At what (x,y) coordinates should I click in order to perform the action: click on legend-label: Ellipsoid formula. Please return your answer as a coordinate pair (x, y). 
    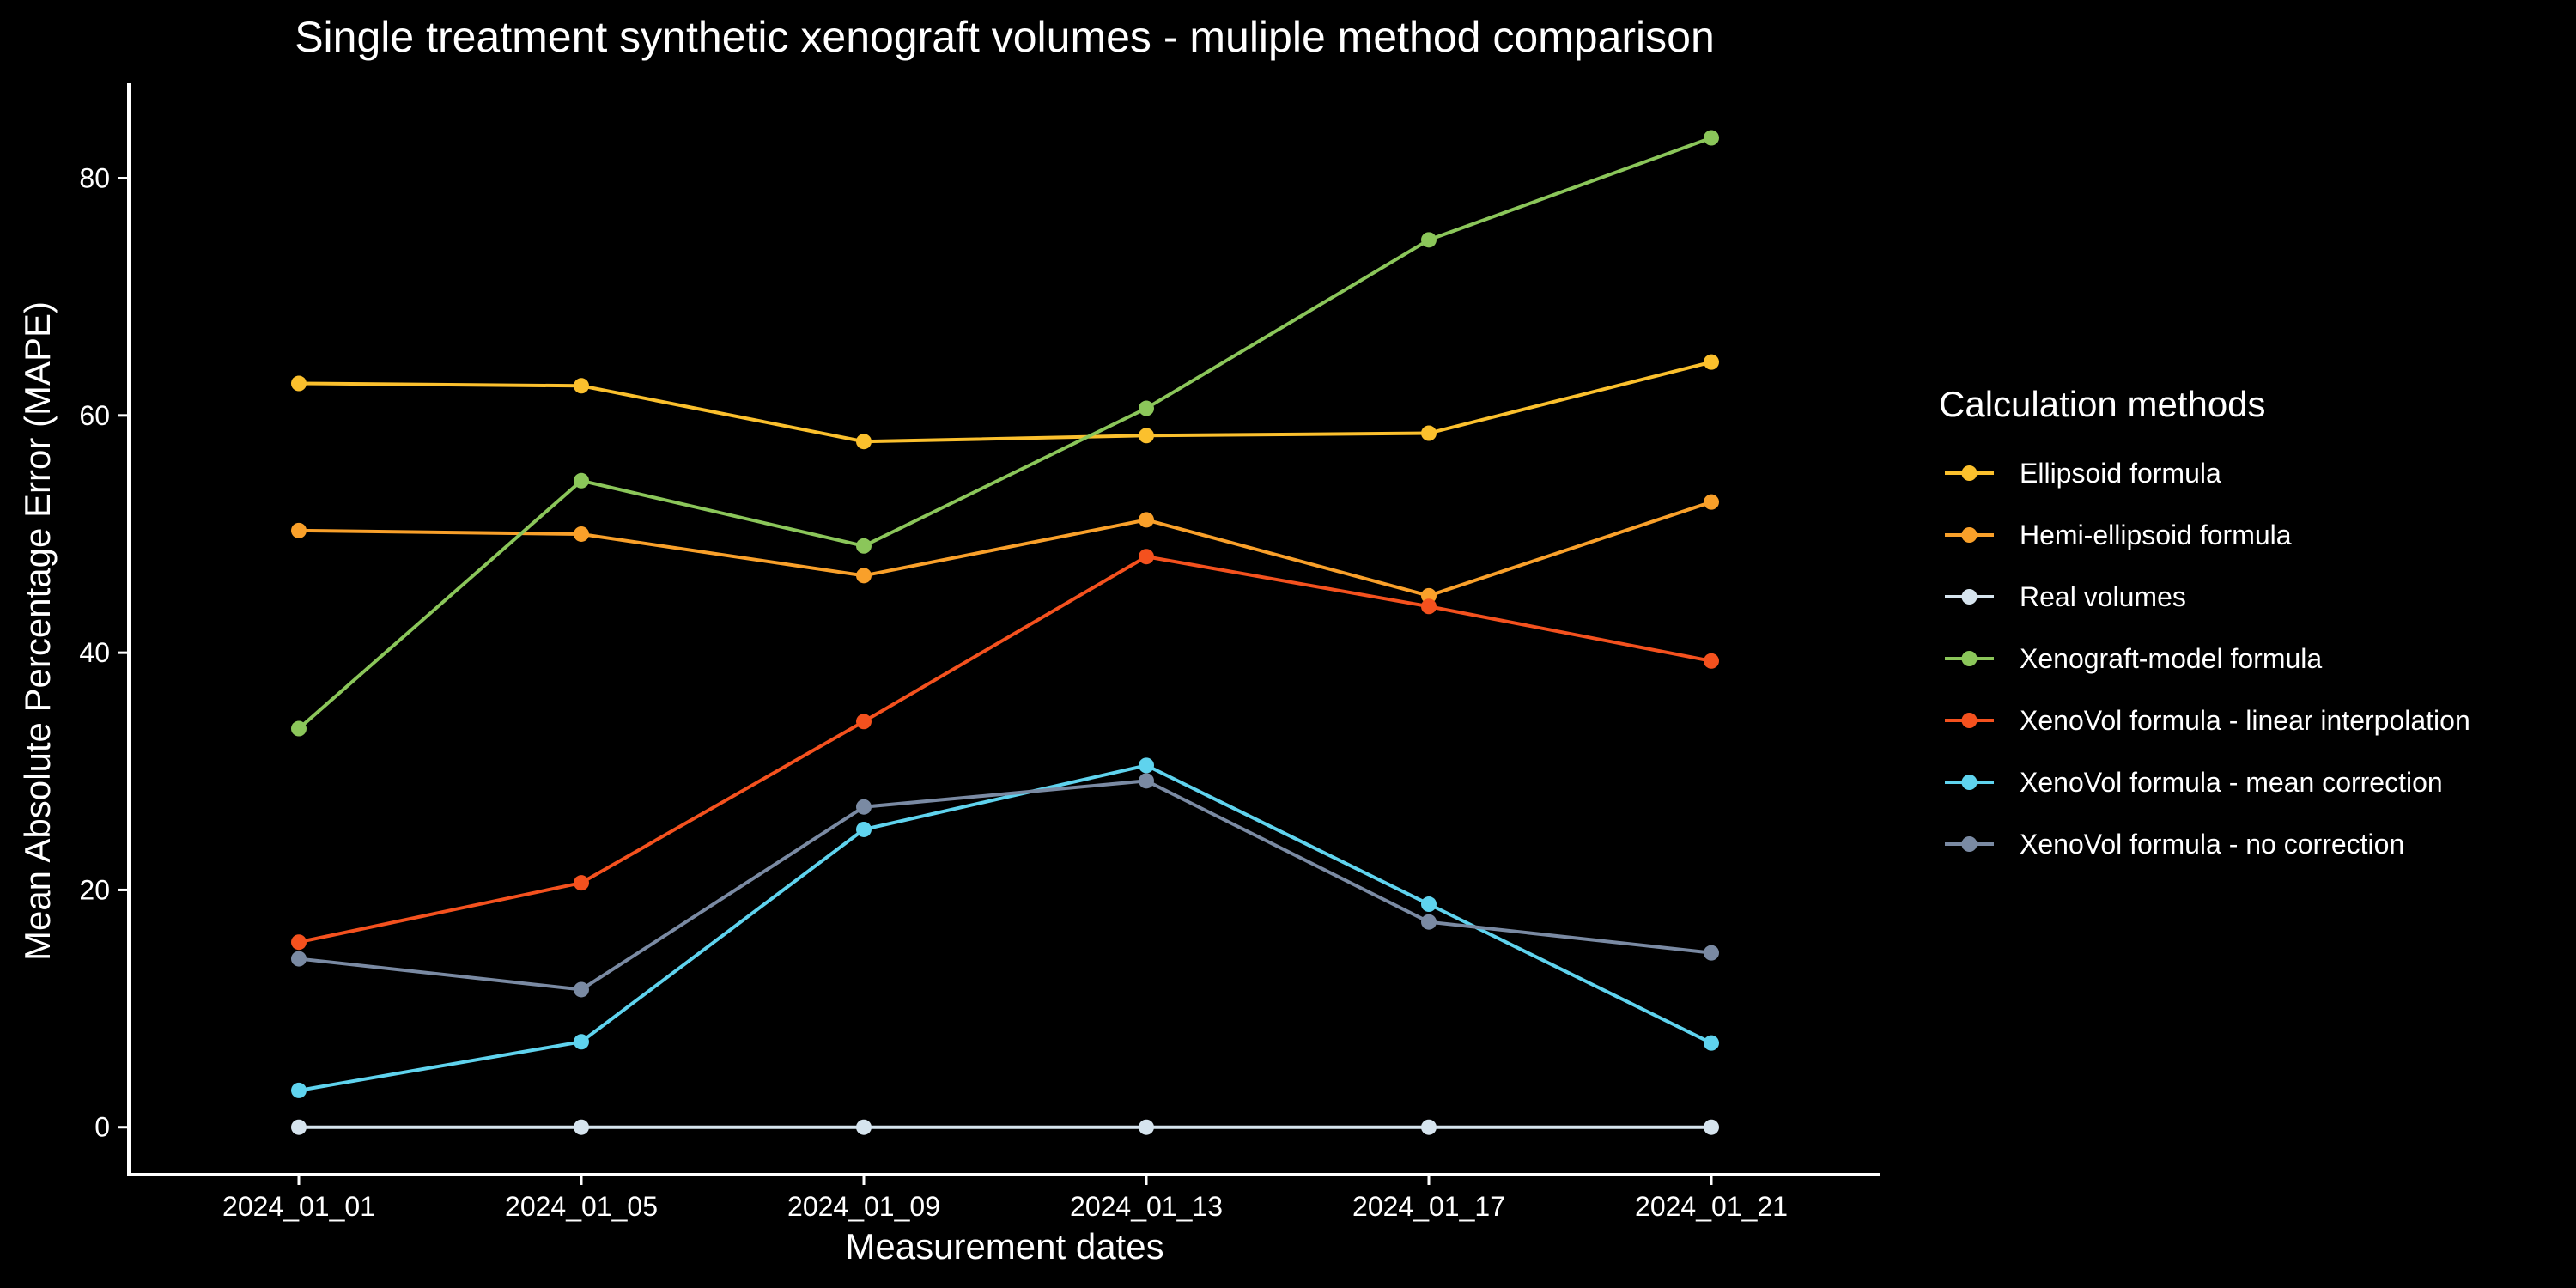
    Looking at the image, I should click on (2120, 474).